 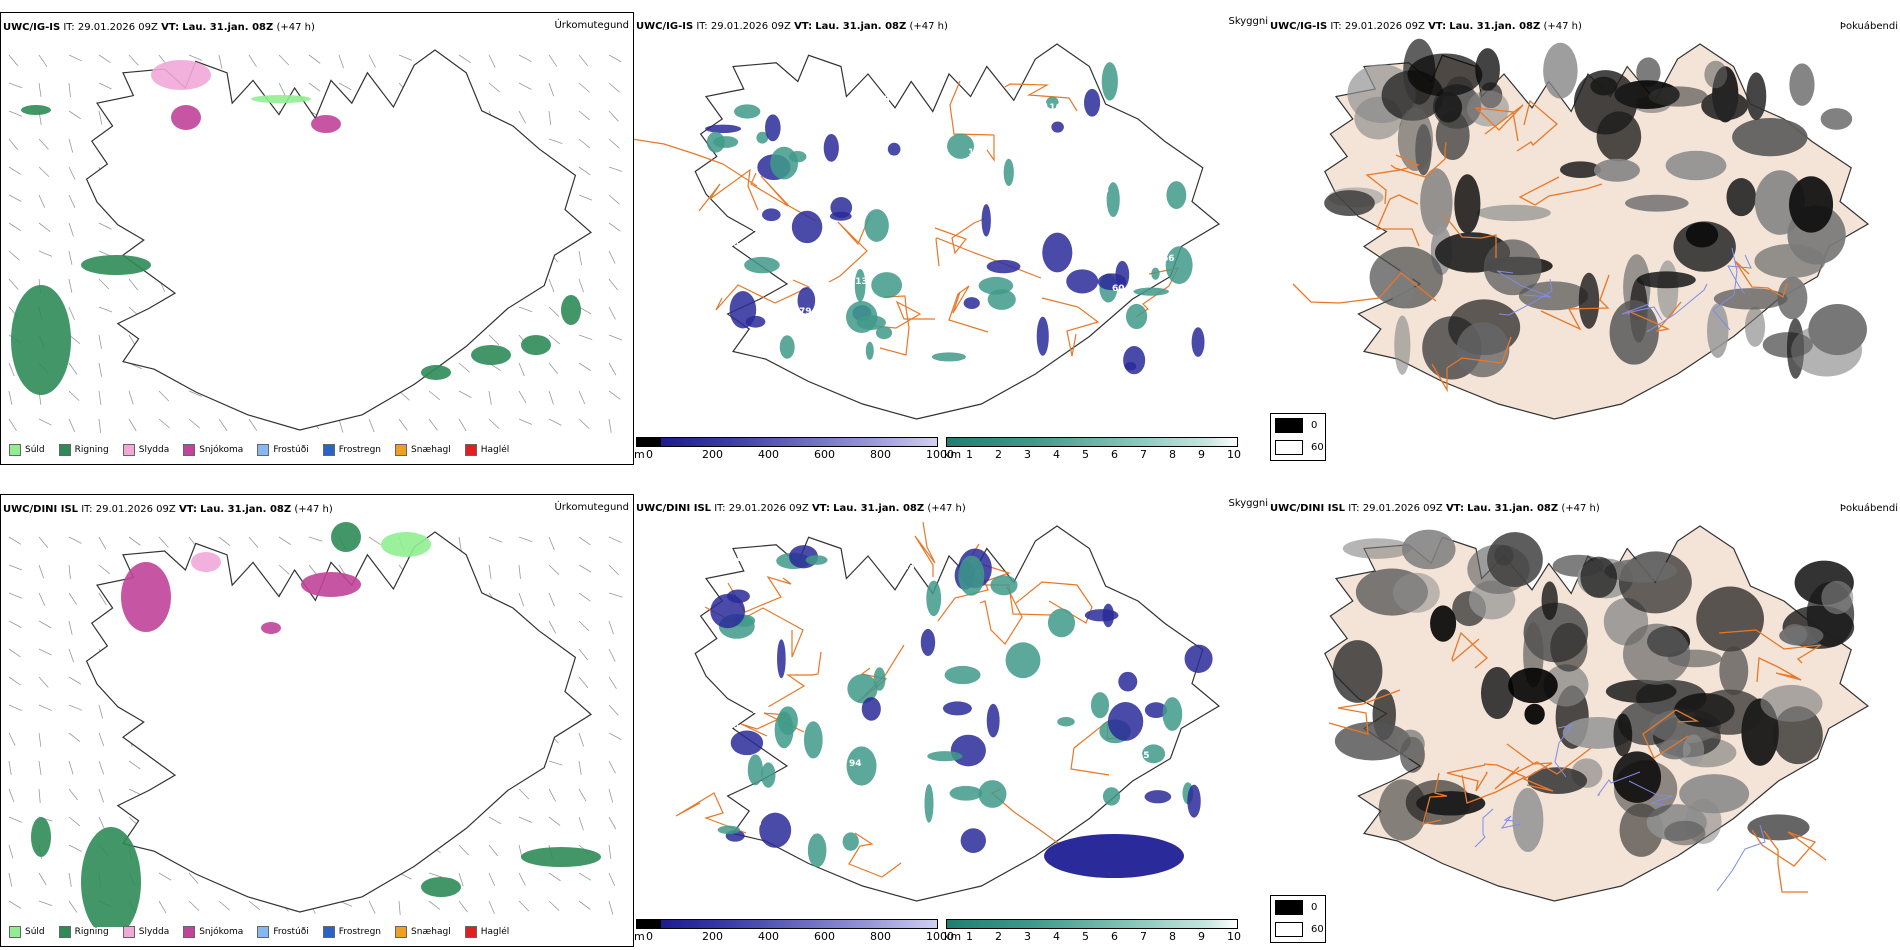 What do you see at coordinates (83, 932) in the screenshot?
I see `precip-legend-item: Rigning` at bounding box center [83, 932].